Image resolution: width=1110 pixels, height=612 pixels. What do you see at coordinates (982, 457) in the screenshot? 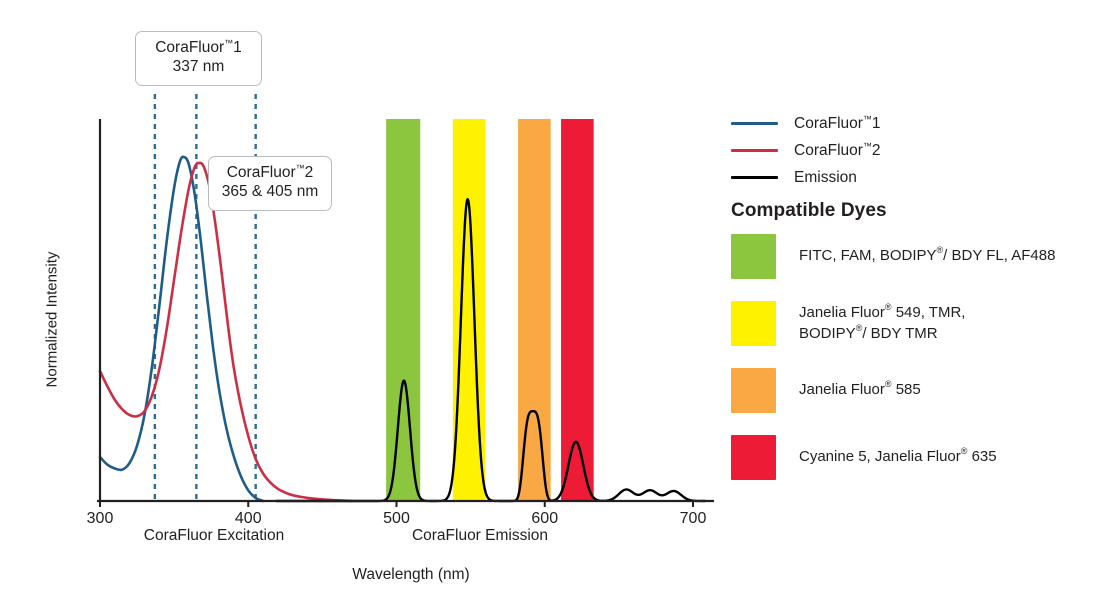
I see `dye-label-text-cont: 635` at bounding box center [982, 457].